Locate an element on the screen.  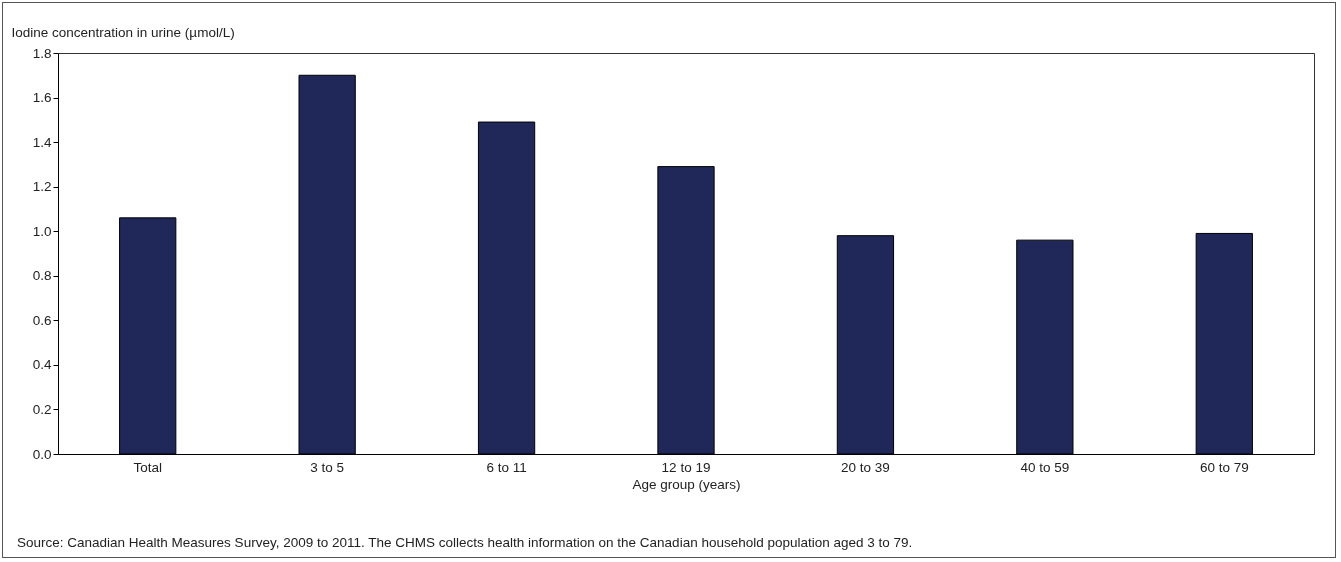
x-tick-label: 6 to 11 is located at coordinates (506, 467).